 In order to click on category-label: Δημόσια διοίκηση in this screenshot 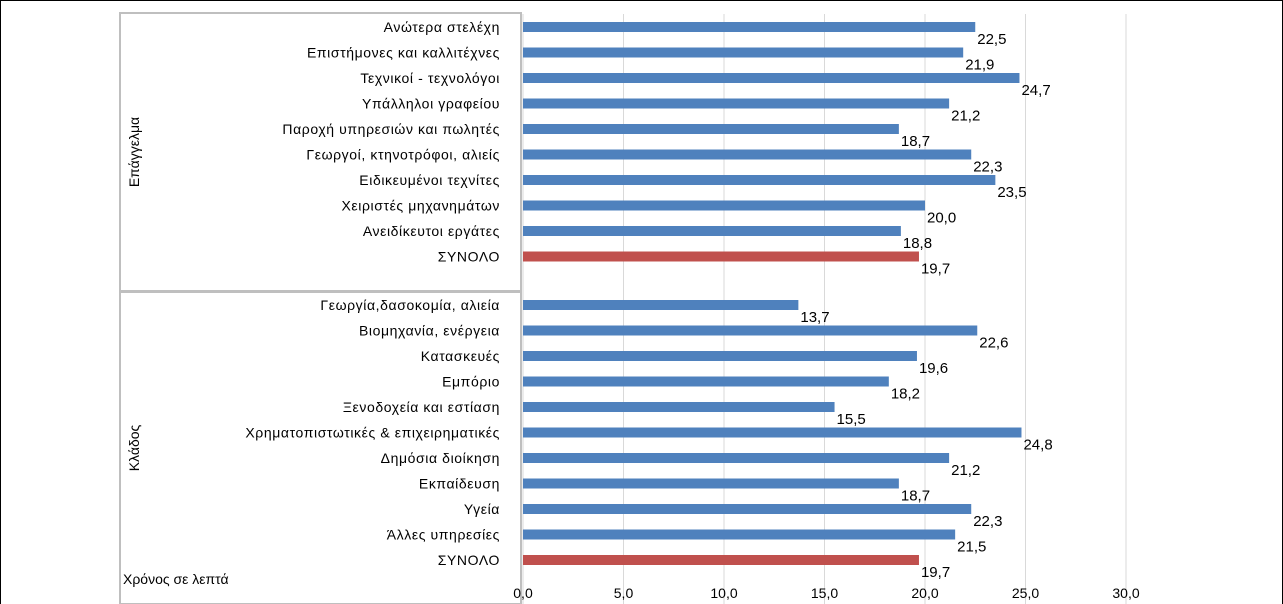, I will do `click(440, 458)`.